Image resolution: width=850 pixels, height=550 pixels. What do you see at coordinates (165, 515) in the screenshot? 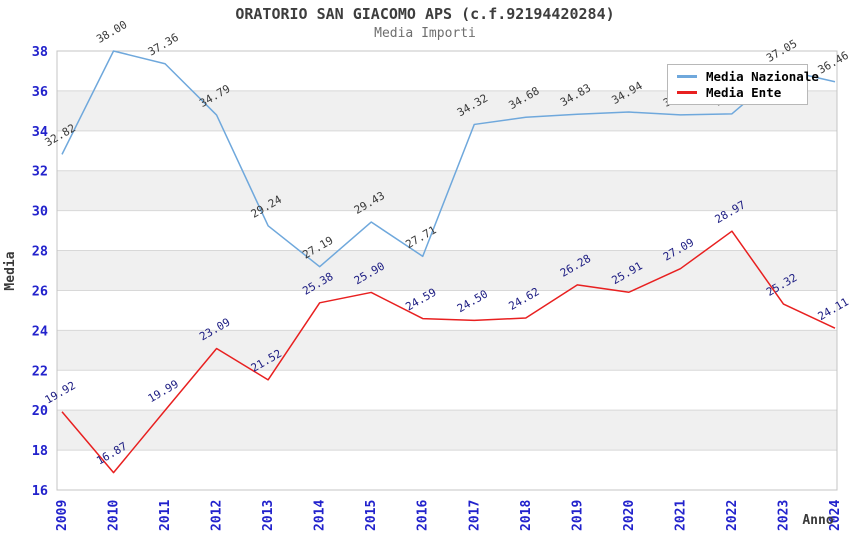
I see `x-tick-label: 2011` at bounding box center [165, 515].